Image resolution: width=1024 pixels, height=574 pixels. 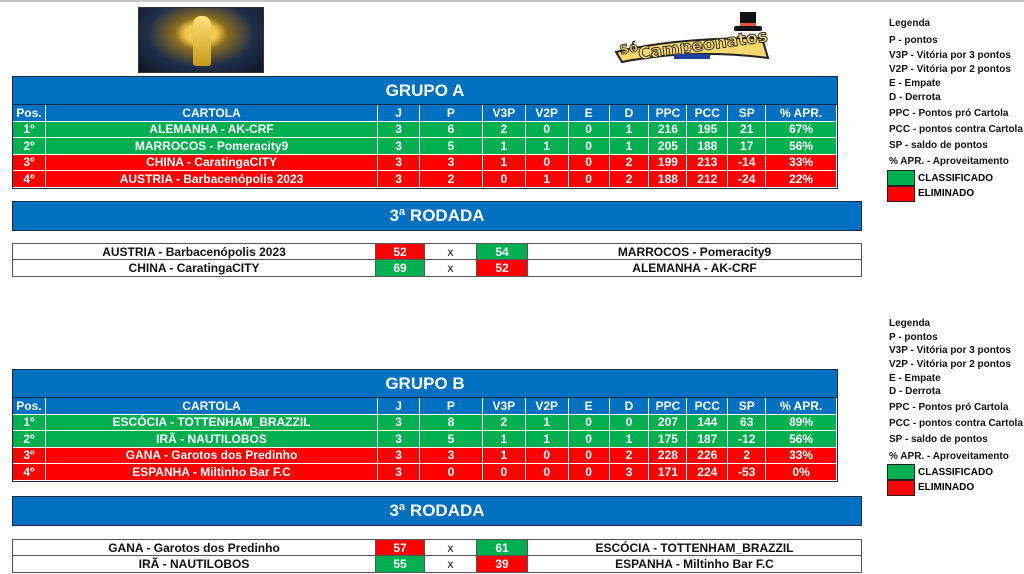 What do you see at coordinates (801, 179) in the screenshot?
I see `stat-cell: 22%` at bounding box center [801, 179].